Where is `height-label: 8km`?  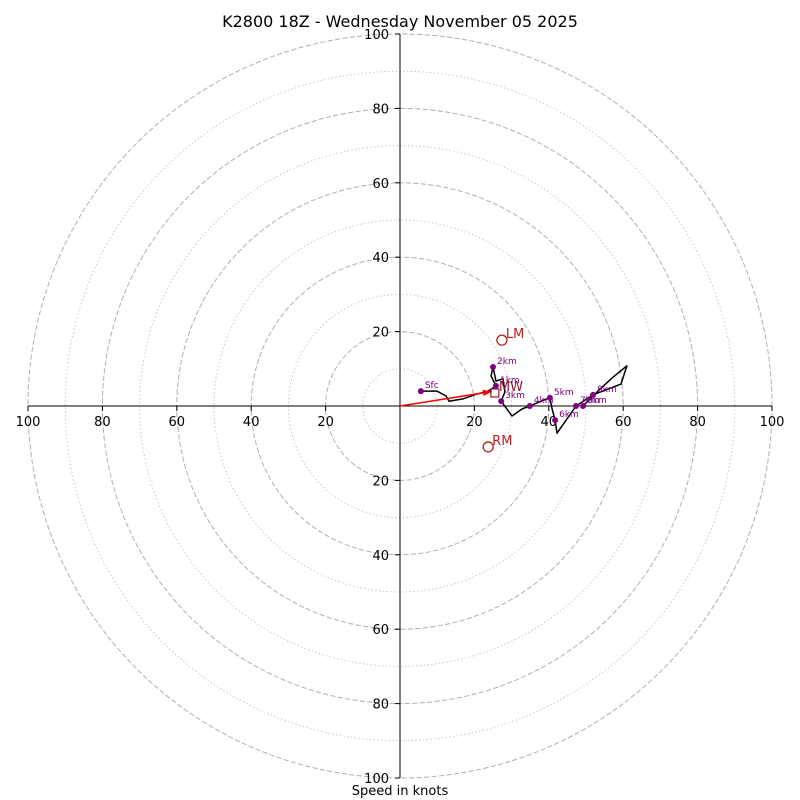
height-label: 8km is located at coordinates (607, 390).